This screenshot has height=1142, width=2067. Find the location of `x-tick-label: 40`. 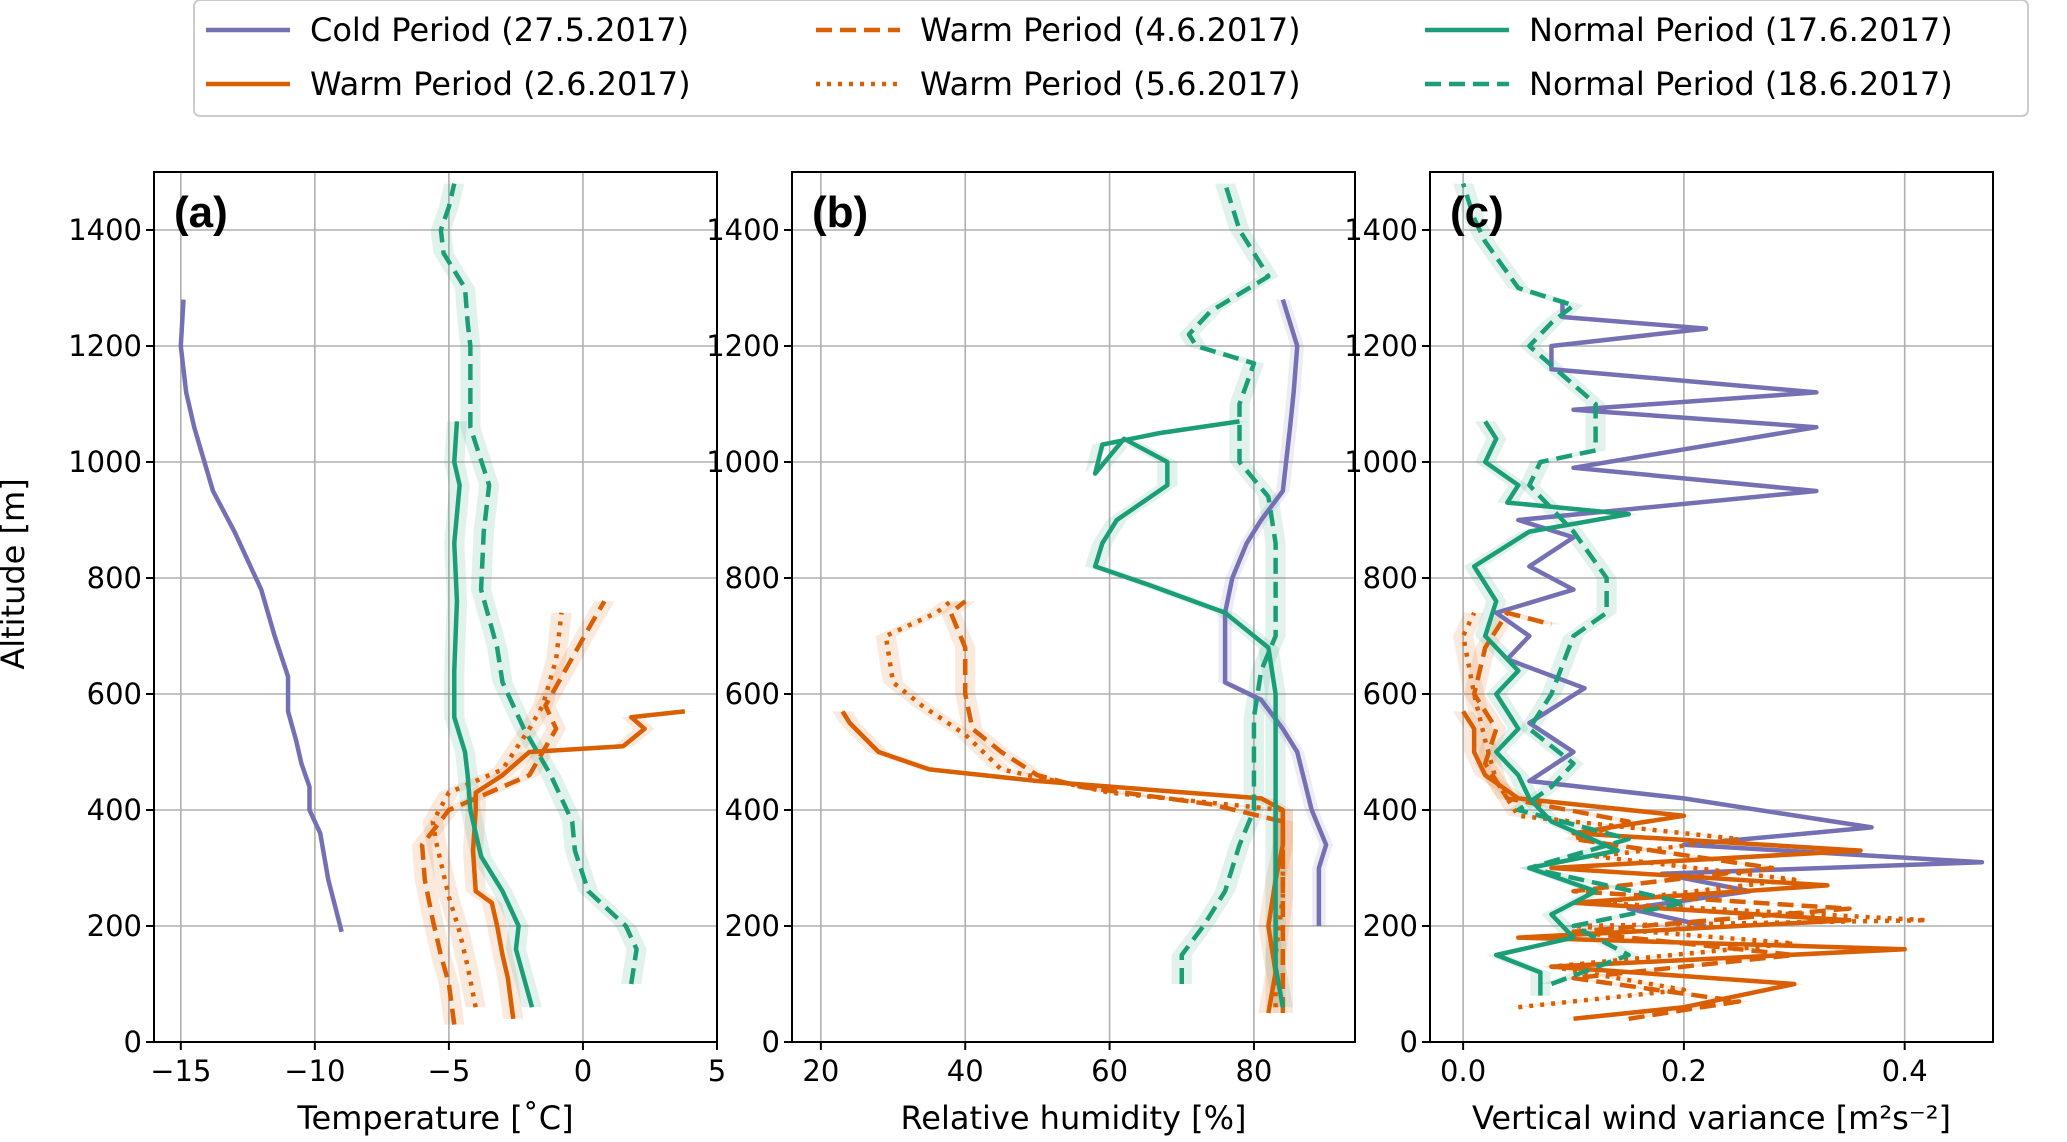

x-tick-label: 40 is located at coordinates (965, 1071).